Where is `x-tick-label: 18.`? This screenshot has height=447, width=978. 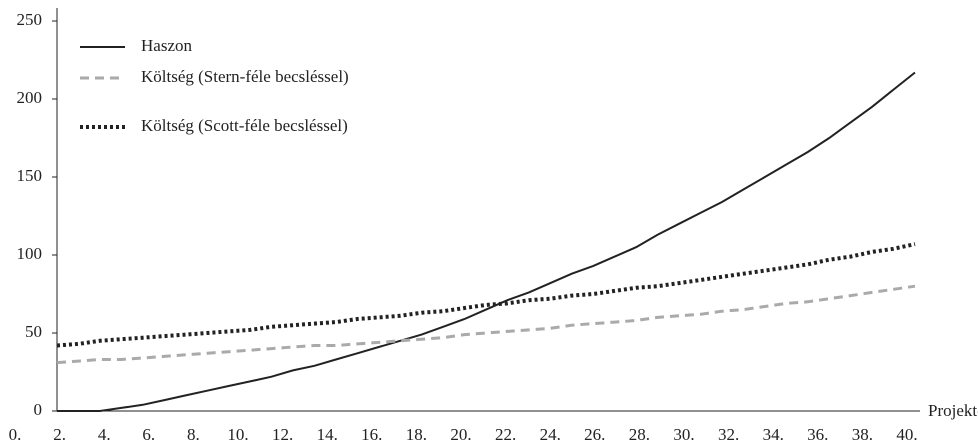
x-tick-label: 18. is located at coordinates (416, 434).